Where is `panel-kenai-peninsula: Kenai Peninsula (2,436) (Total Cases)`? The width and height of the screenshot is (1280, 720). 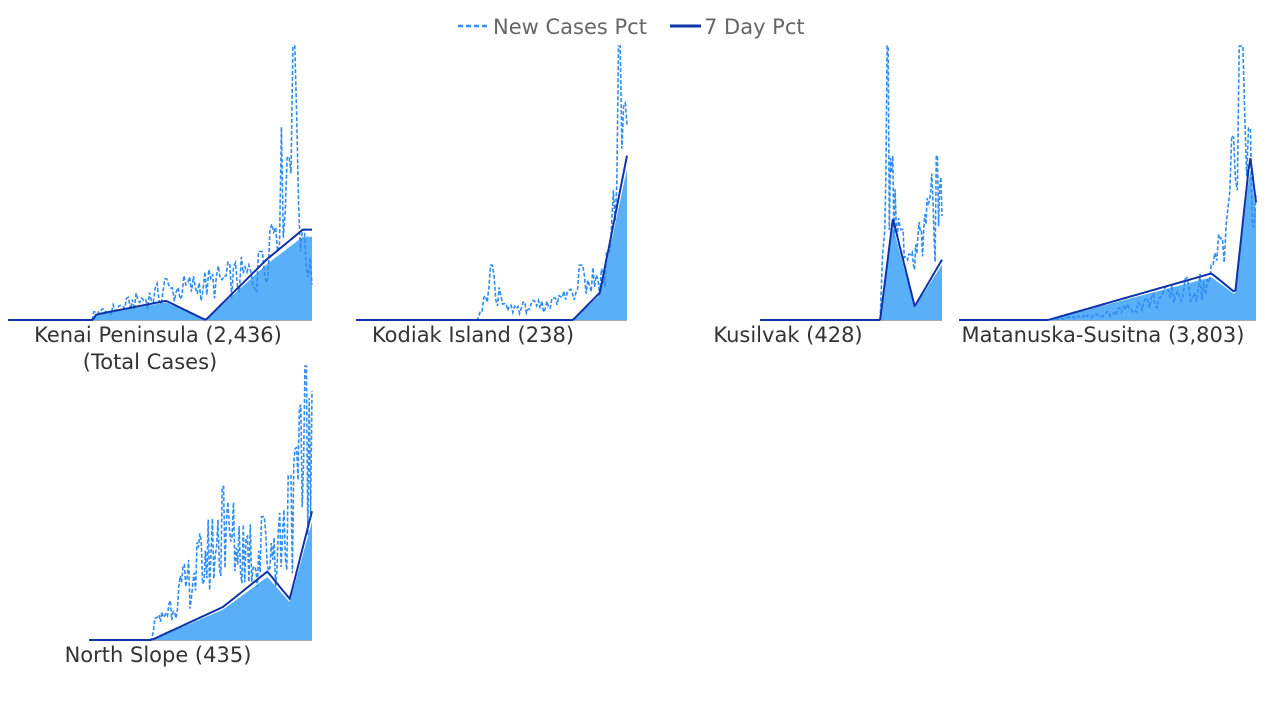 panel-kenai-peninsula: Kenai Peninsula (2,436) (Total Cases) is located at coordinates (160, 209).